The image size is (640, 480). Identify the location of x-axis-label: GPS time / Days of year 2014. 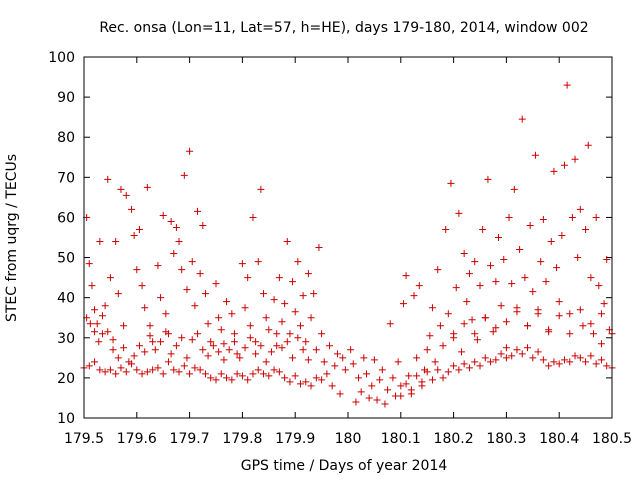
(344, 466).